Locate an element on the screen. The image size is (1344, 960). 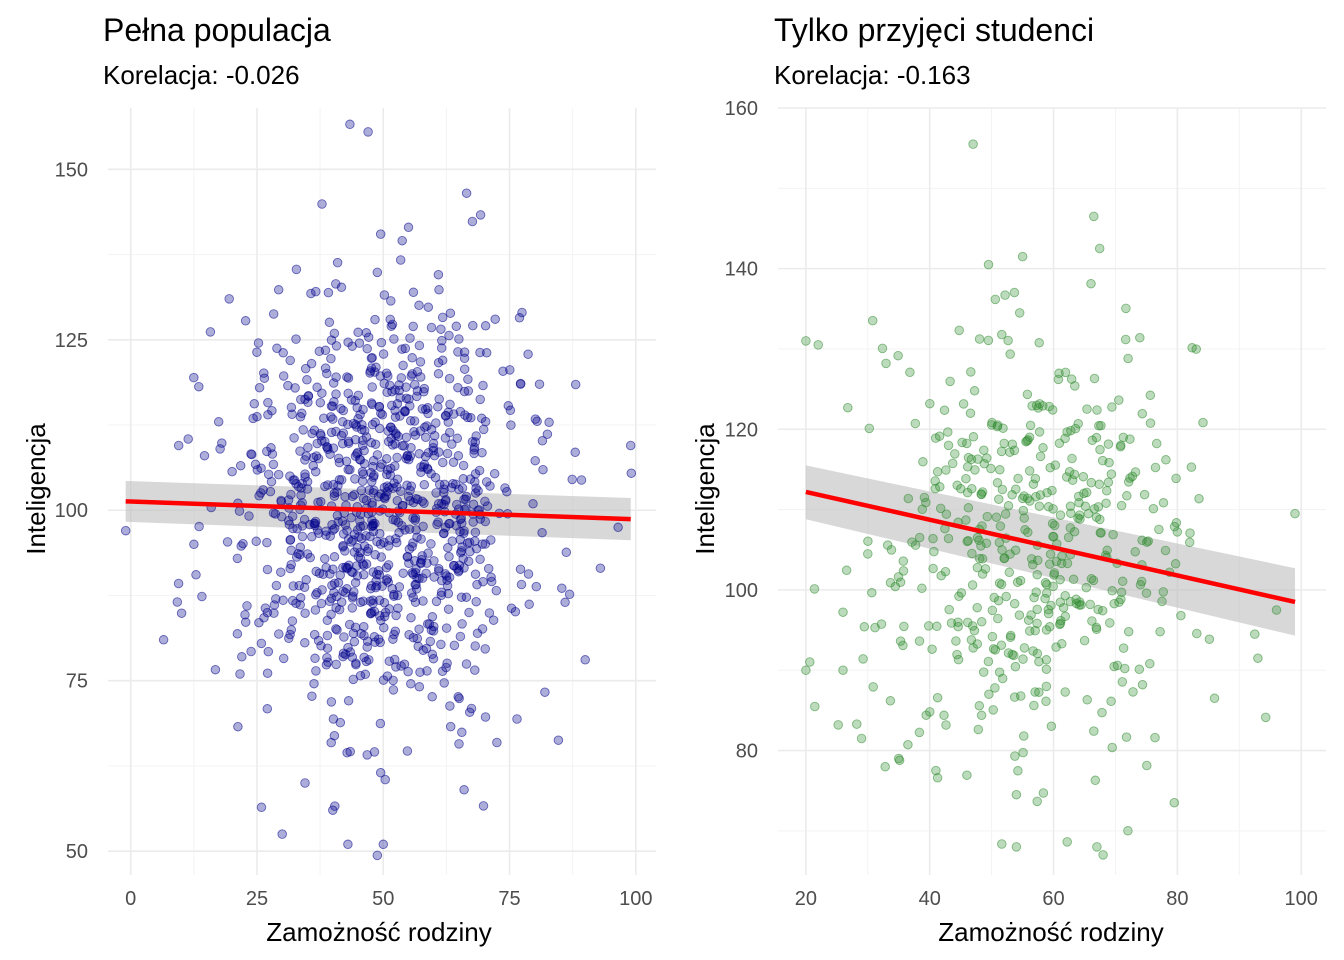
trend-line is located at coordinates (378, 510).